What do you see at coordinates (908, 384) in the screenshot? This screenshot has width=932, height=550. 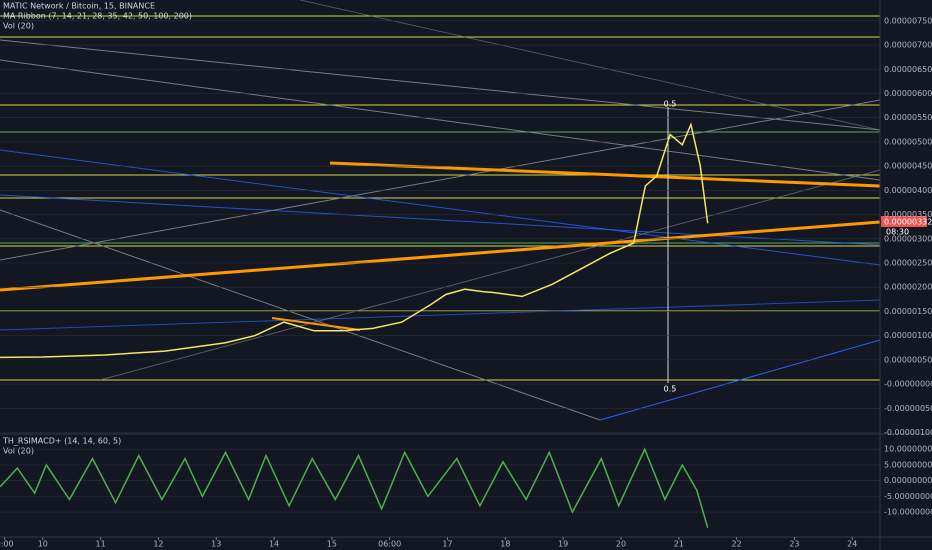 I see `y-tick-label: -0.00000000` at bounding box center [908, 384].